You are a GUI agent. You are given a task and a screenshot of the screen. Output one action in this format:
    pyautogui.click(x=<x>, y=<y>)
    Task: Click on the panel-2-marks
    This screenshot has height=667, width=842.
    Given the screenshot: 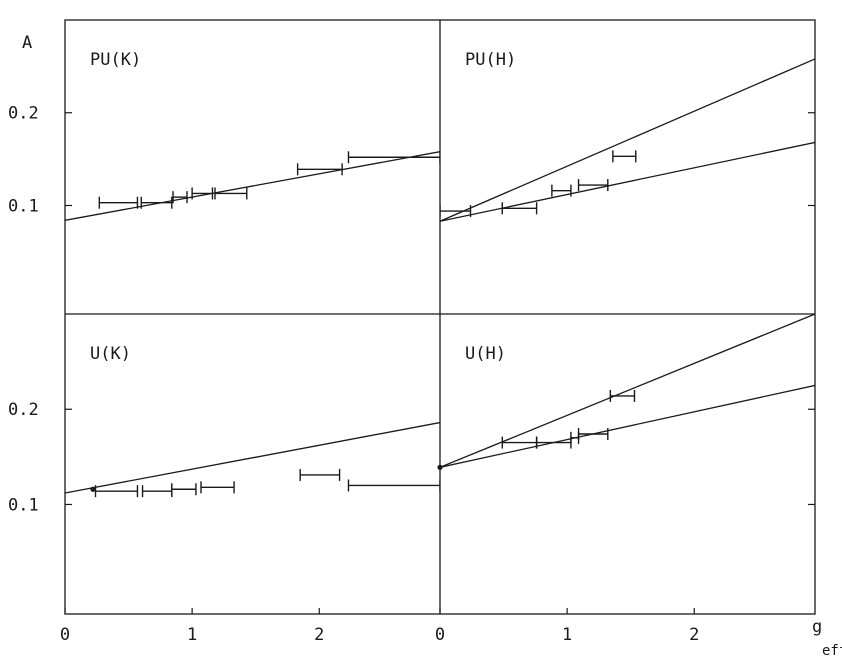 What is the action you would take?
    pyautogui.click(x=627, y=140)
    